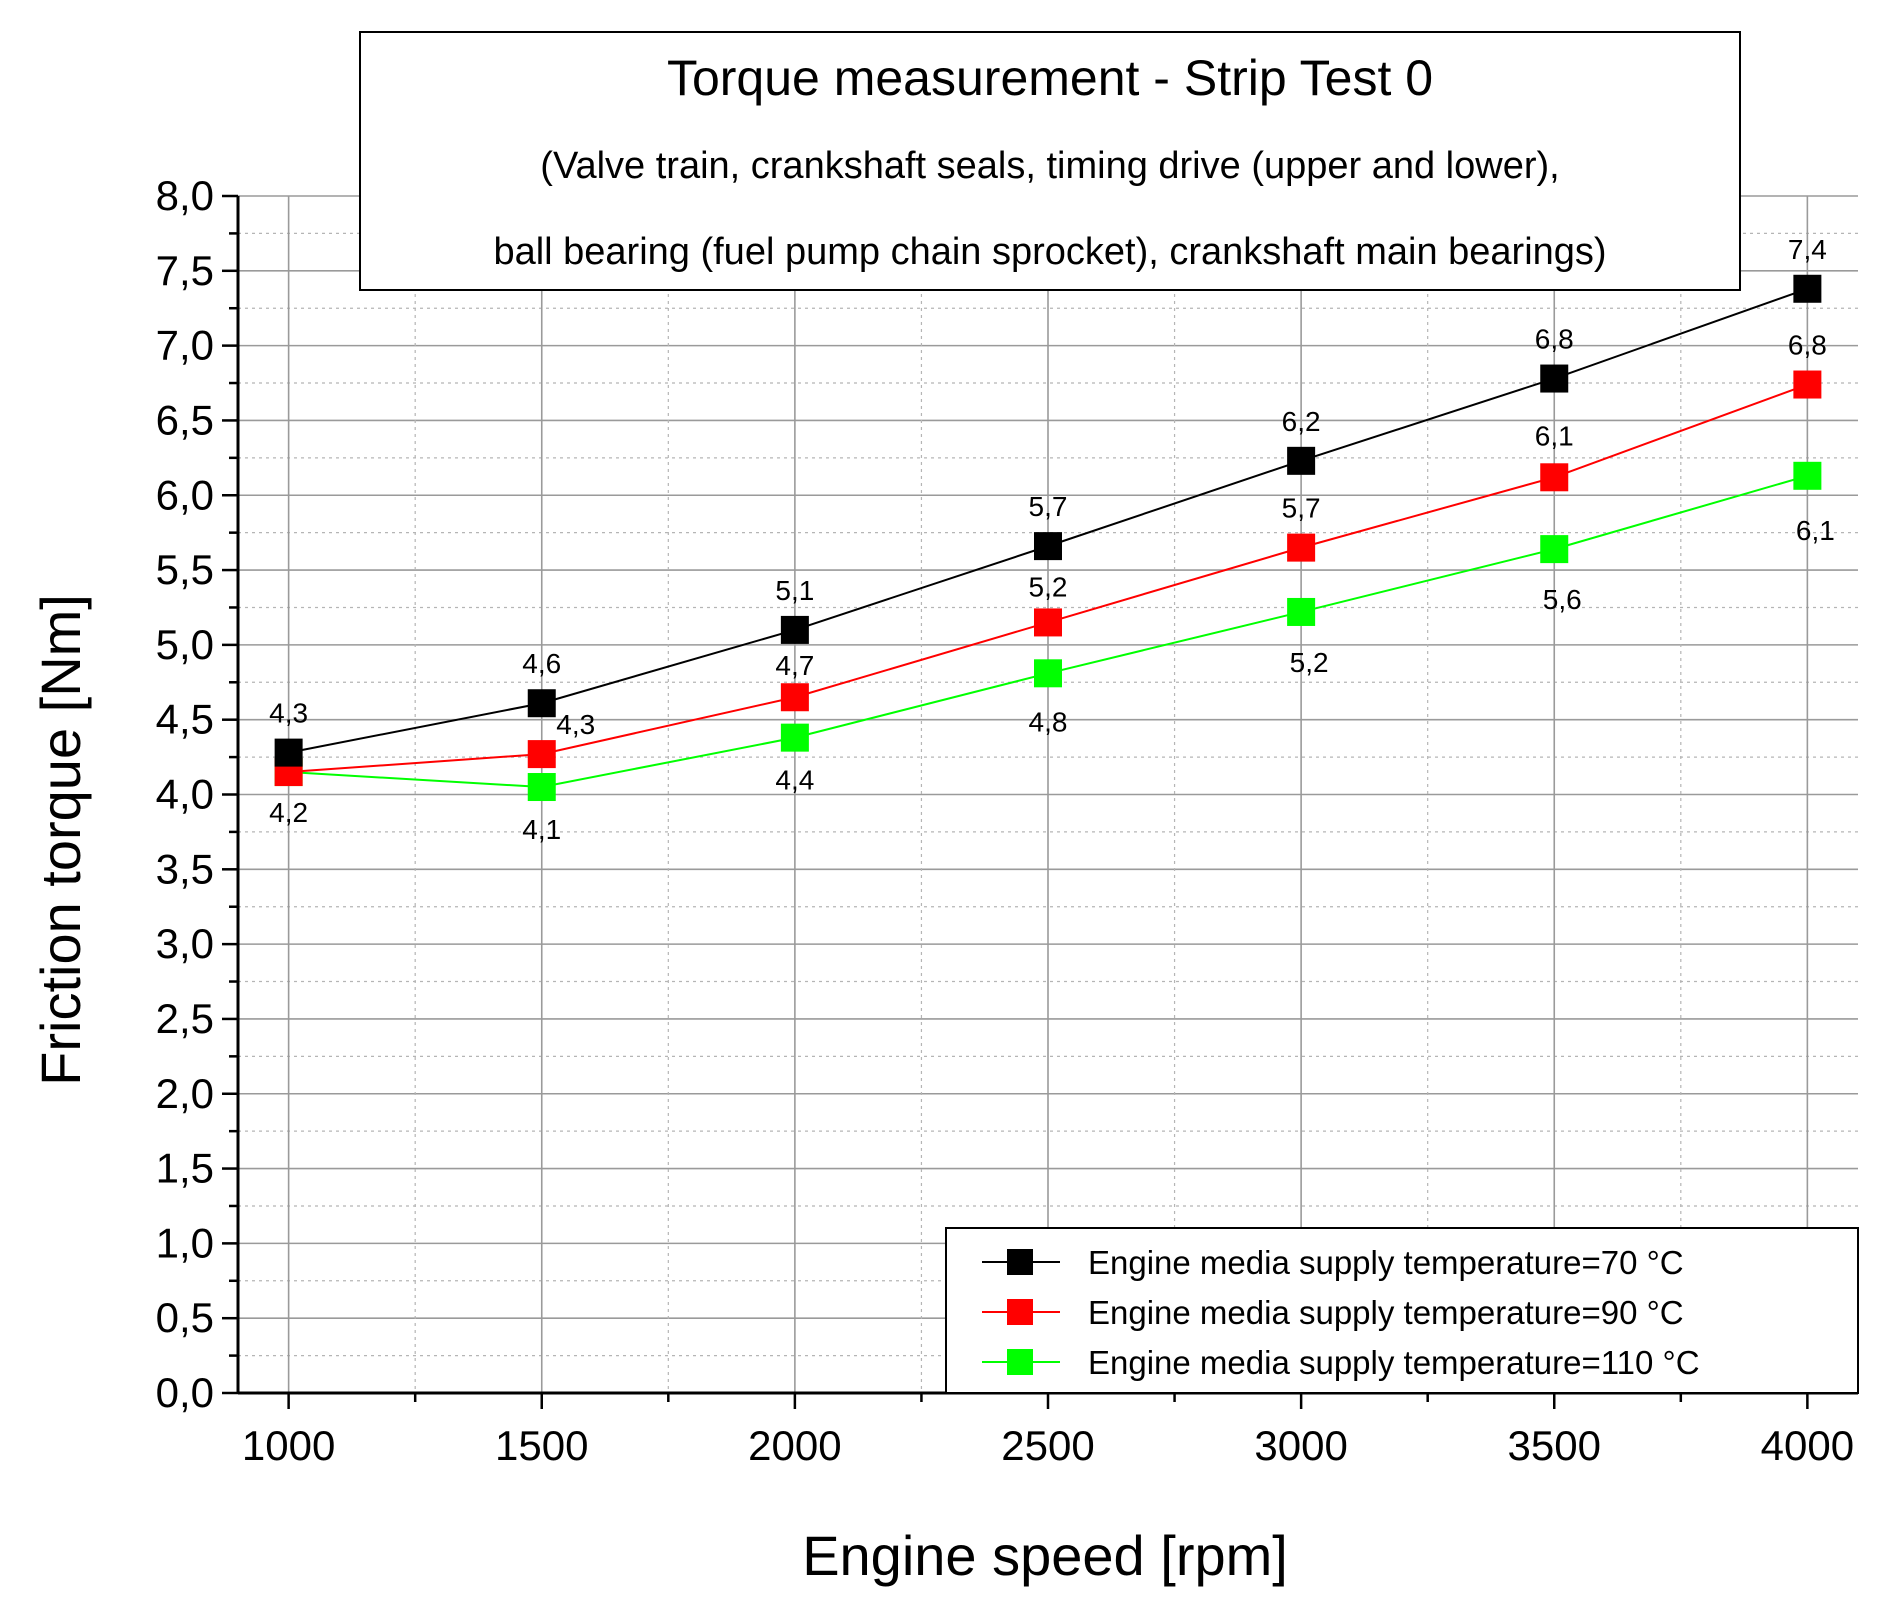 The image size is (1894, 1602). I want to click on title-frame, so click(1050, 161).